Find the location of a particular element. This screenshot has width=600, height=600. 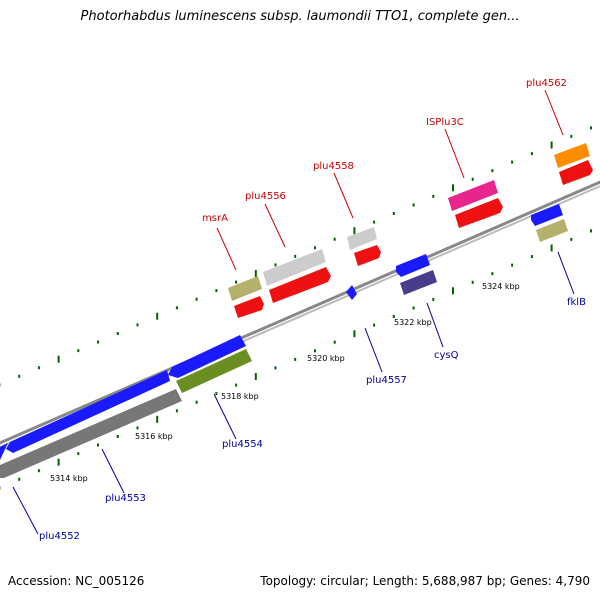

callout-line-msrA is located at coordinates (226, 249).